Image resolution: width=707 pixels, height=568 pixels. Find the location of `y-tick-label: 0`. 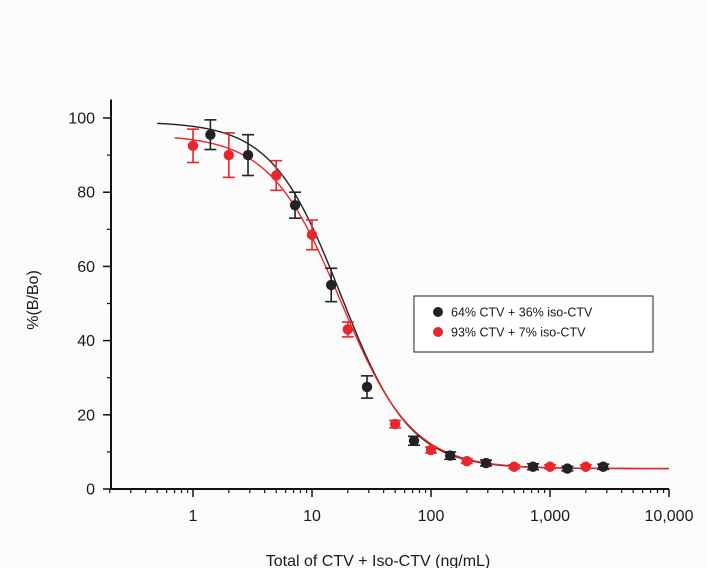

y-tick-label: 0 is located at coordinates (90, 490).